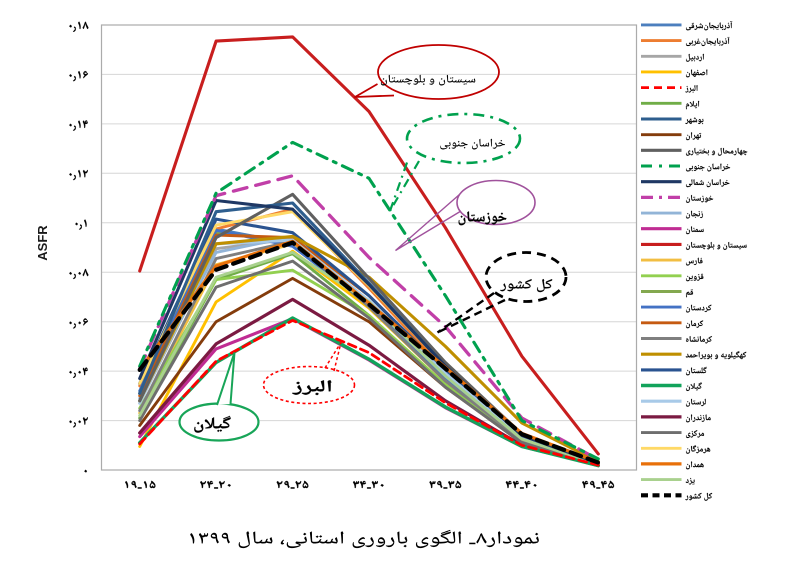  I want to click on svg-text: ASFR, so click(42, 243).